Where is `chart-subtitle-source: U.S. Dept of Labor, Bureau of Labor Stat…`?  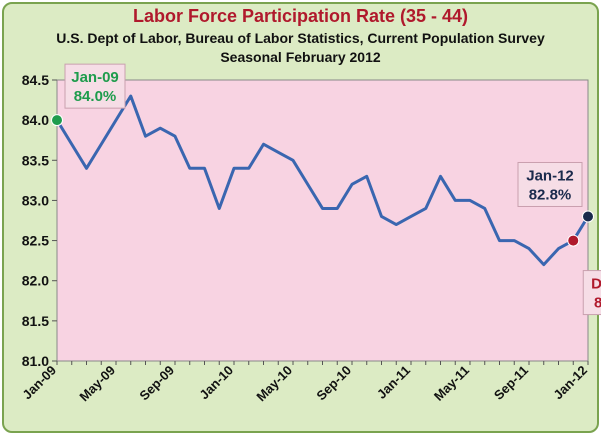
chart-subtitle-source: U.S. Dept of Labor, Bureau of Labor Stat… is located at coordinates (300, 38).